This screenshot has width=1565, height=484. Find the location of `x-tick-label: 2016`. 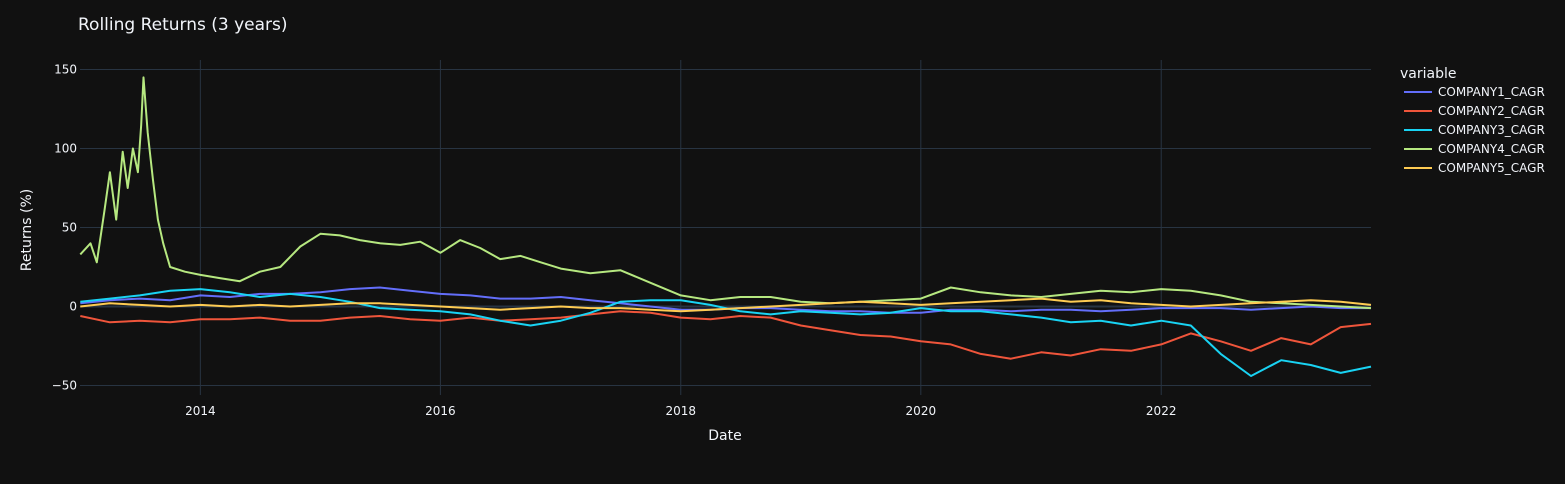

x-tick-label: 2016 is located at coordinates (440, 411).